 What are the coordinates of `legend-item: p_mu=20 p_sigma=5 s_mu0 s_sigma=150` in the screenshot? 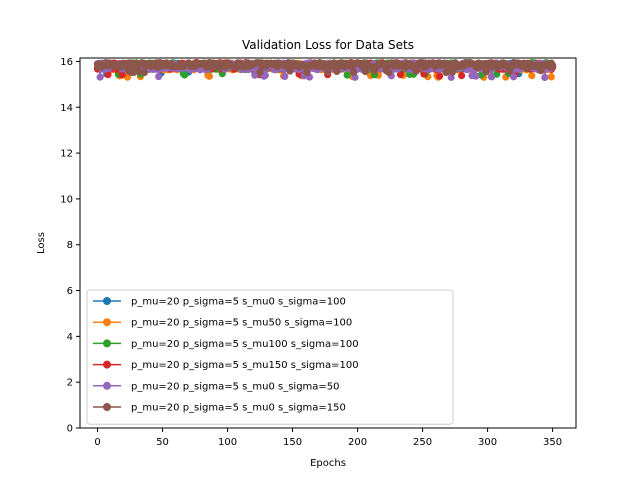 It's located at (219, 408).